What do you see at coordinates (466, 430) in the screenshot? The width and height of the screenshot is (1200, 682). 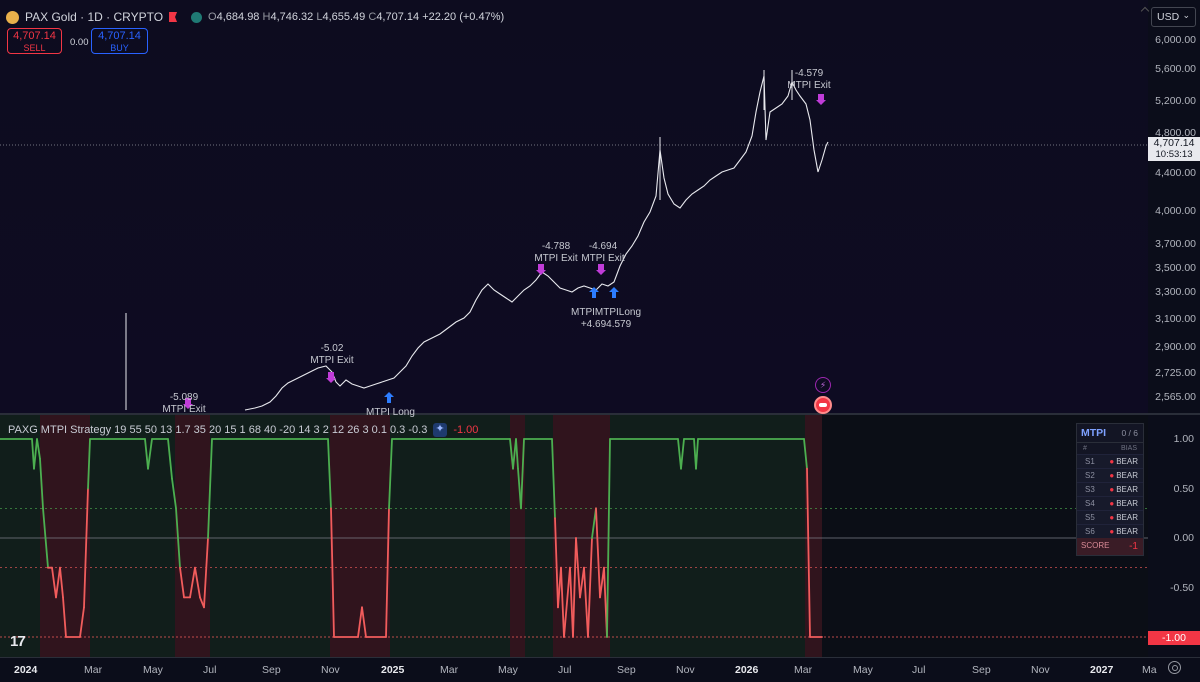 I see `indicator-last-value: -1.00` at bounding box center [466, 430].